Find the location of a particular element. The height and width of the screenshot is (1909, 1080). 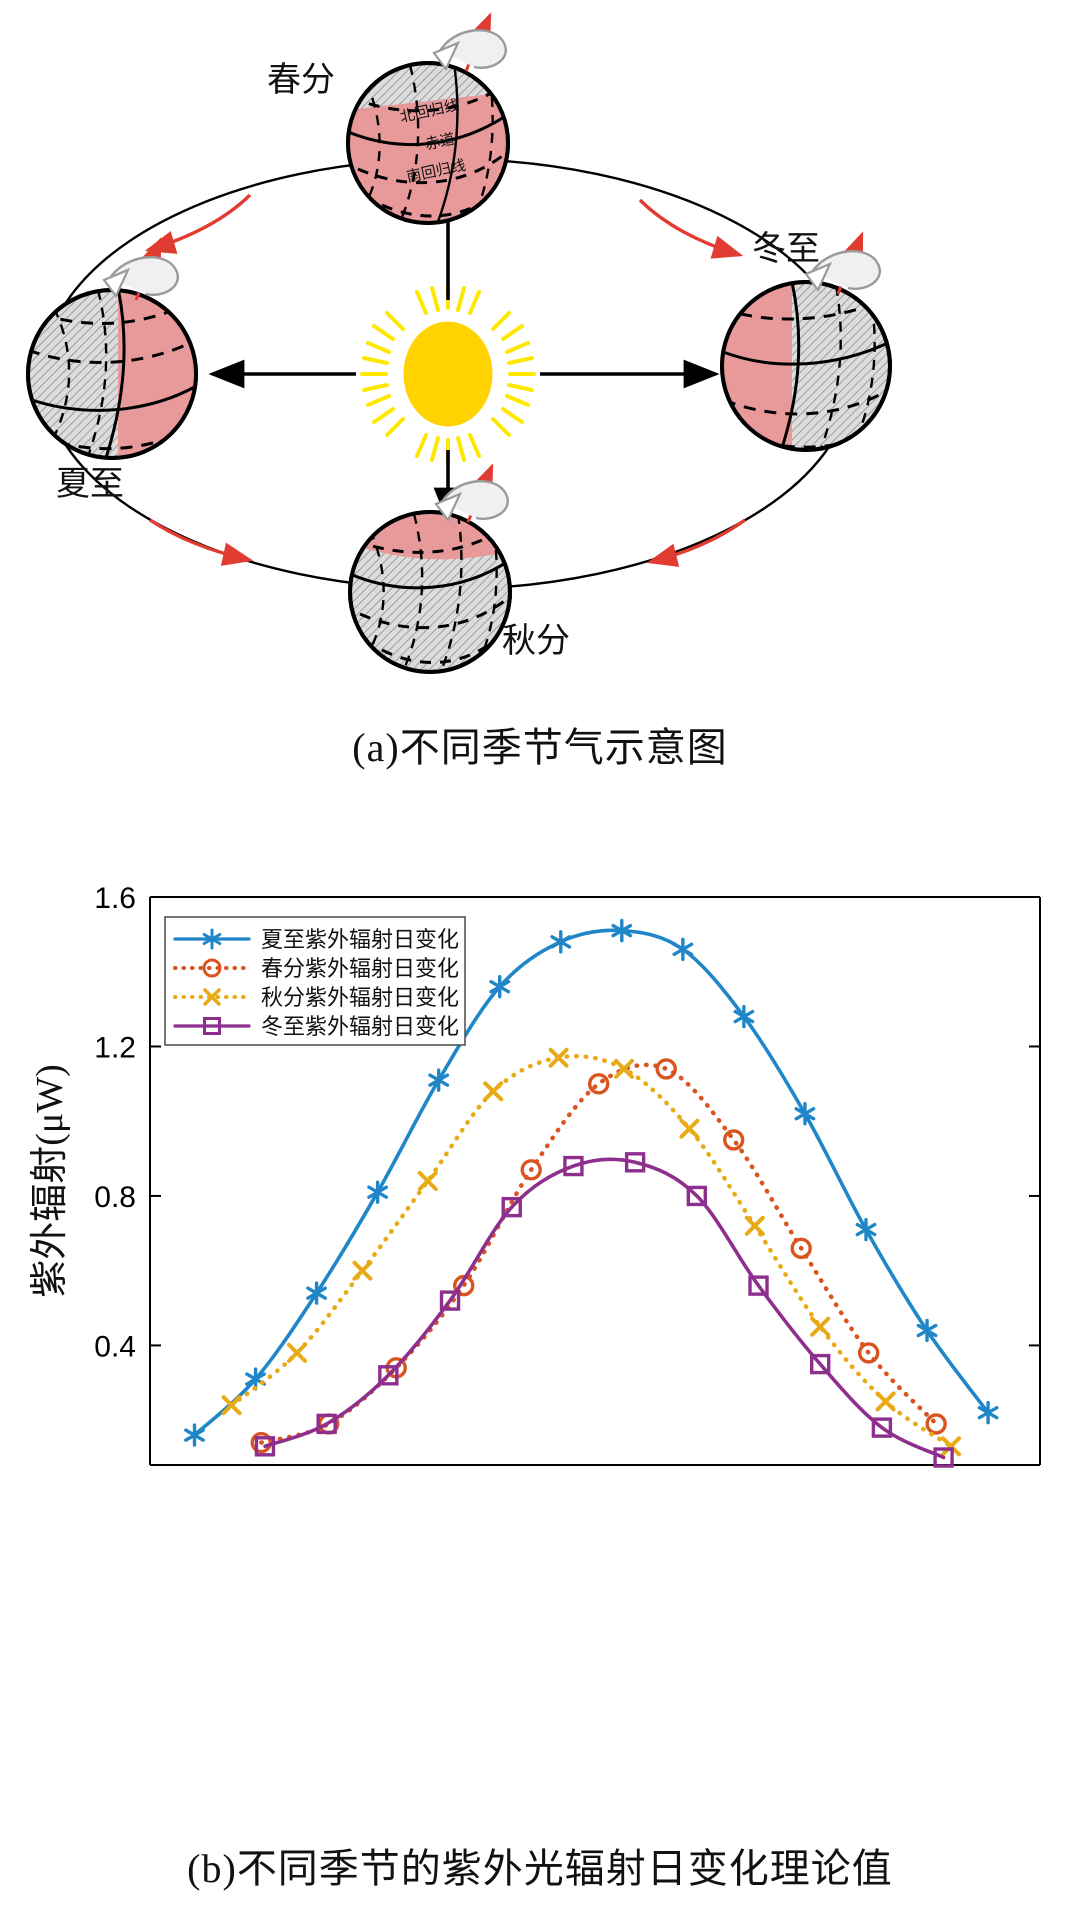

orbit-direction-arrows is located at coordinates (445, 380).